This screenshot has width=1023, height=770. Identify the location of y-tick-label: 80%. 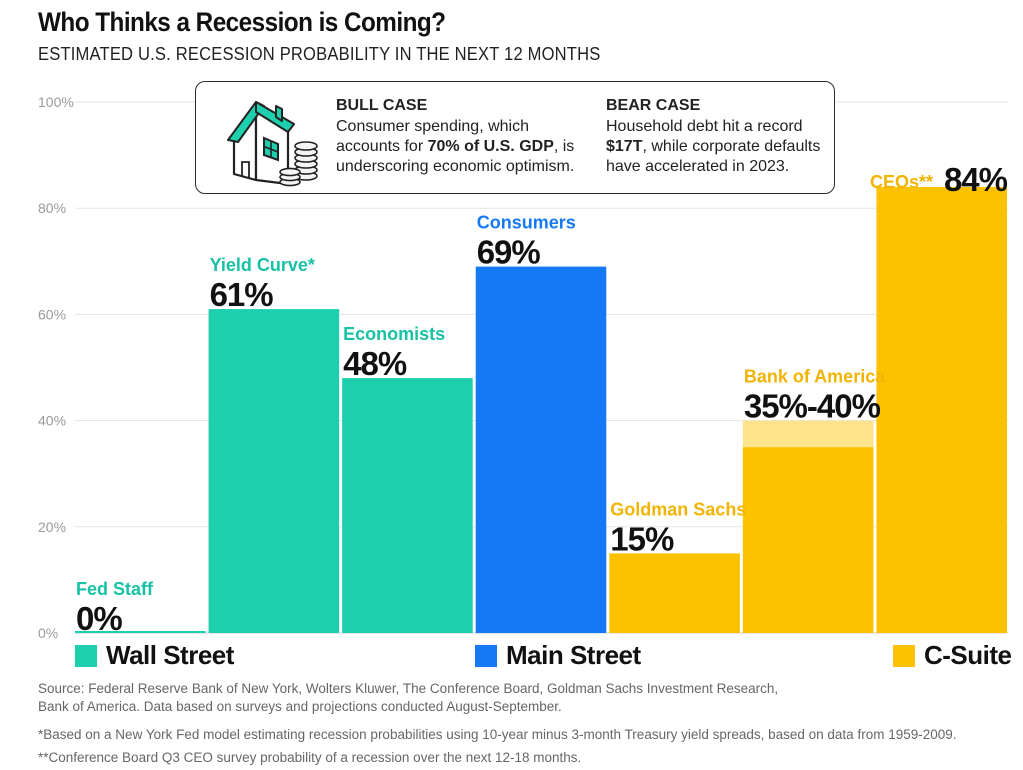
(52, 208).